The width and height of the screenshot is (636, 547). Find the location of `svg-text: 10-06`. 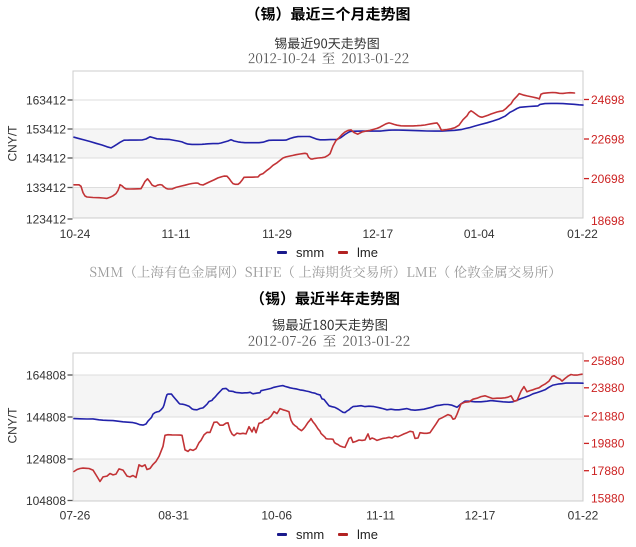

svg-text: 10-06 is located at coordinates (276, 515).